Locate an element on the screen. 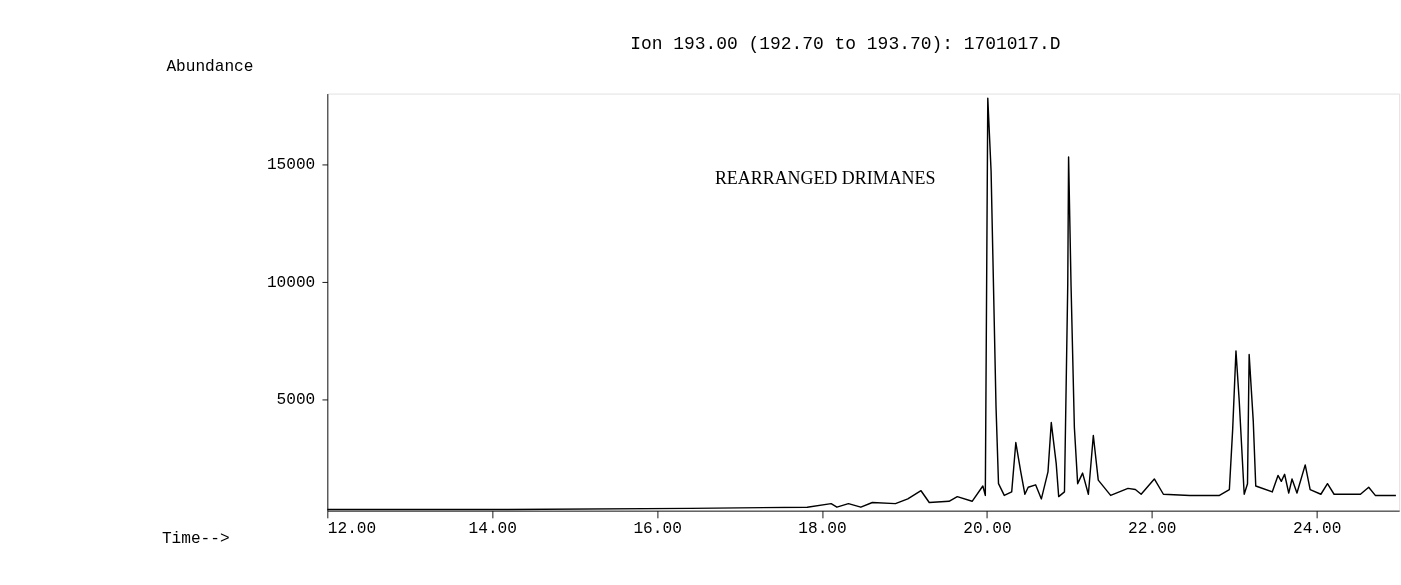 Image resolution: width=1401 pixels, height=585 pixels. y-axis-title: Abundance is located at coordinates (210, 66).